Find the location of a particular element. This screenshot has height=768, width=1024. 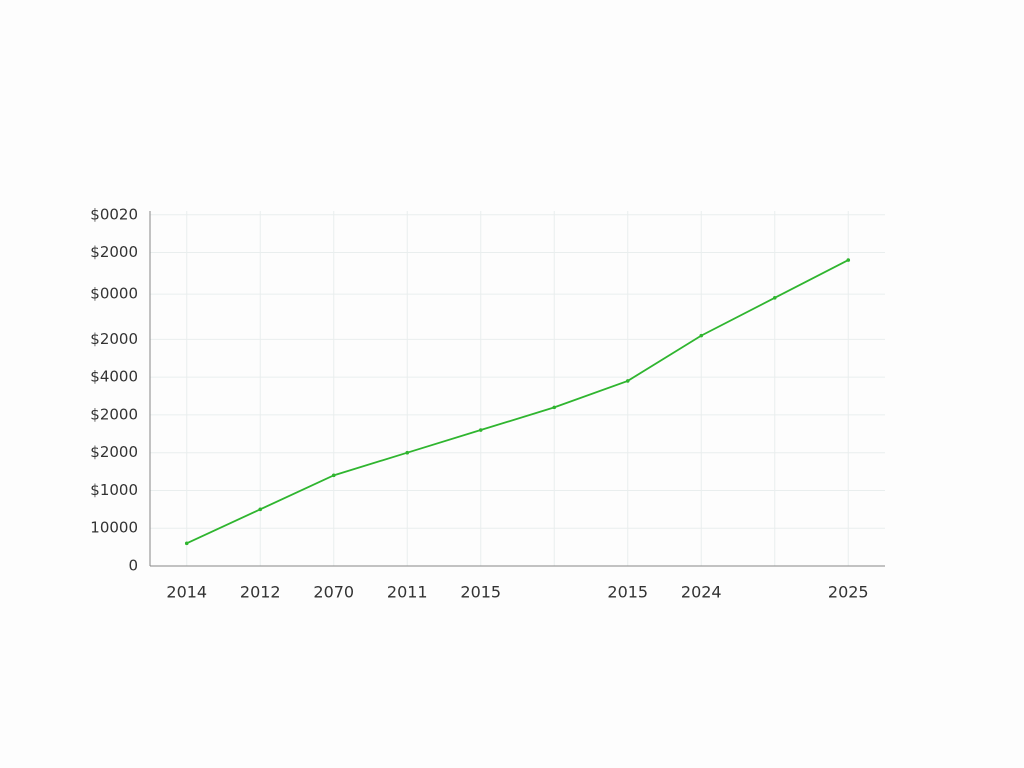

y-tick-label: $0020 is located at coordinates (114, 214).